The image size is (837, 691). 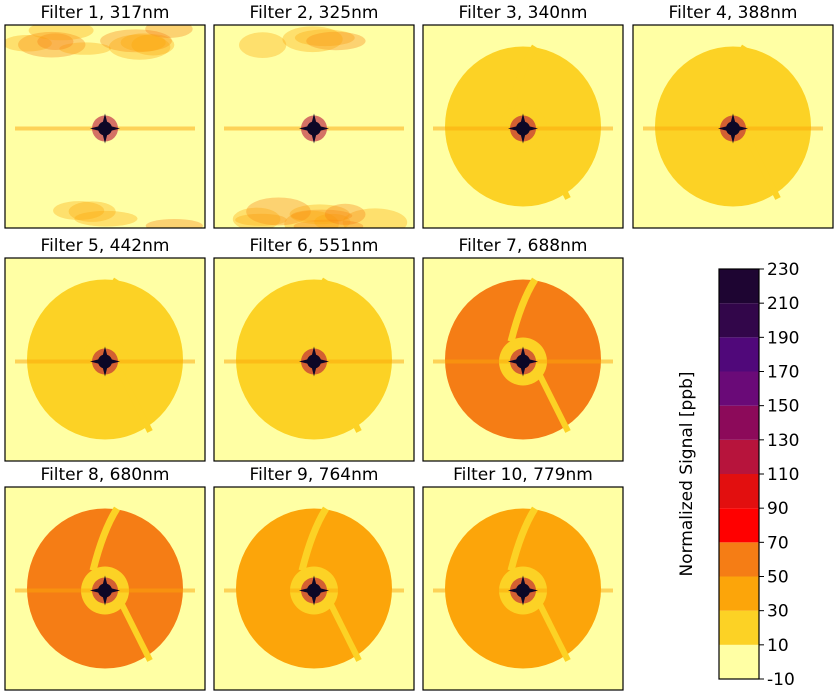 What do you see at coordinates (523, 475) in the screenshot?
I see `panel-title: Filter 10, 779nm` at bounding box center [523, 475].